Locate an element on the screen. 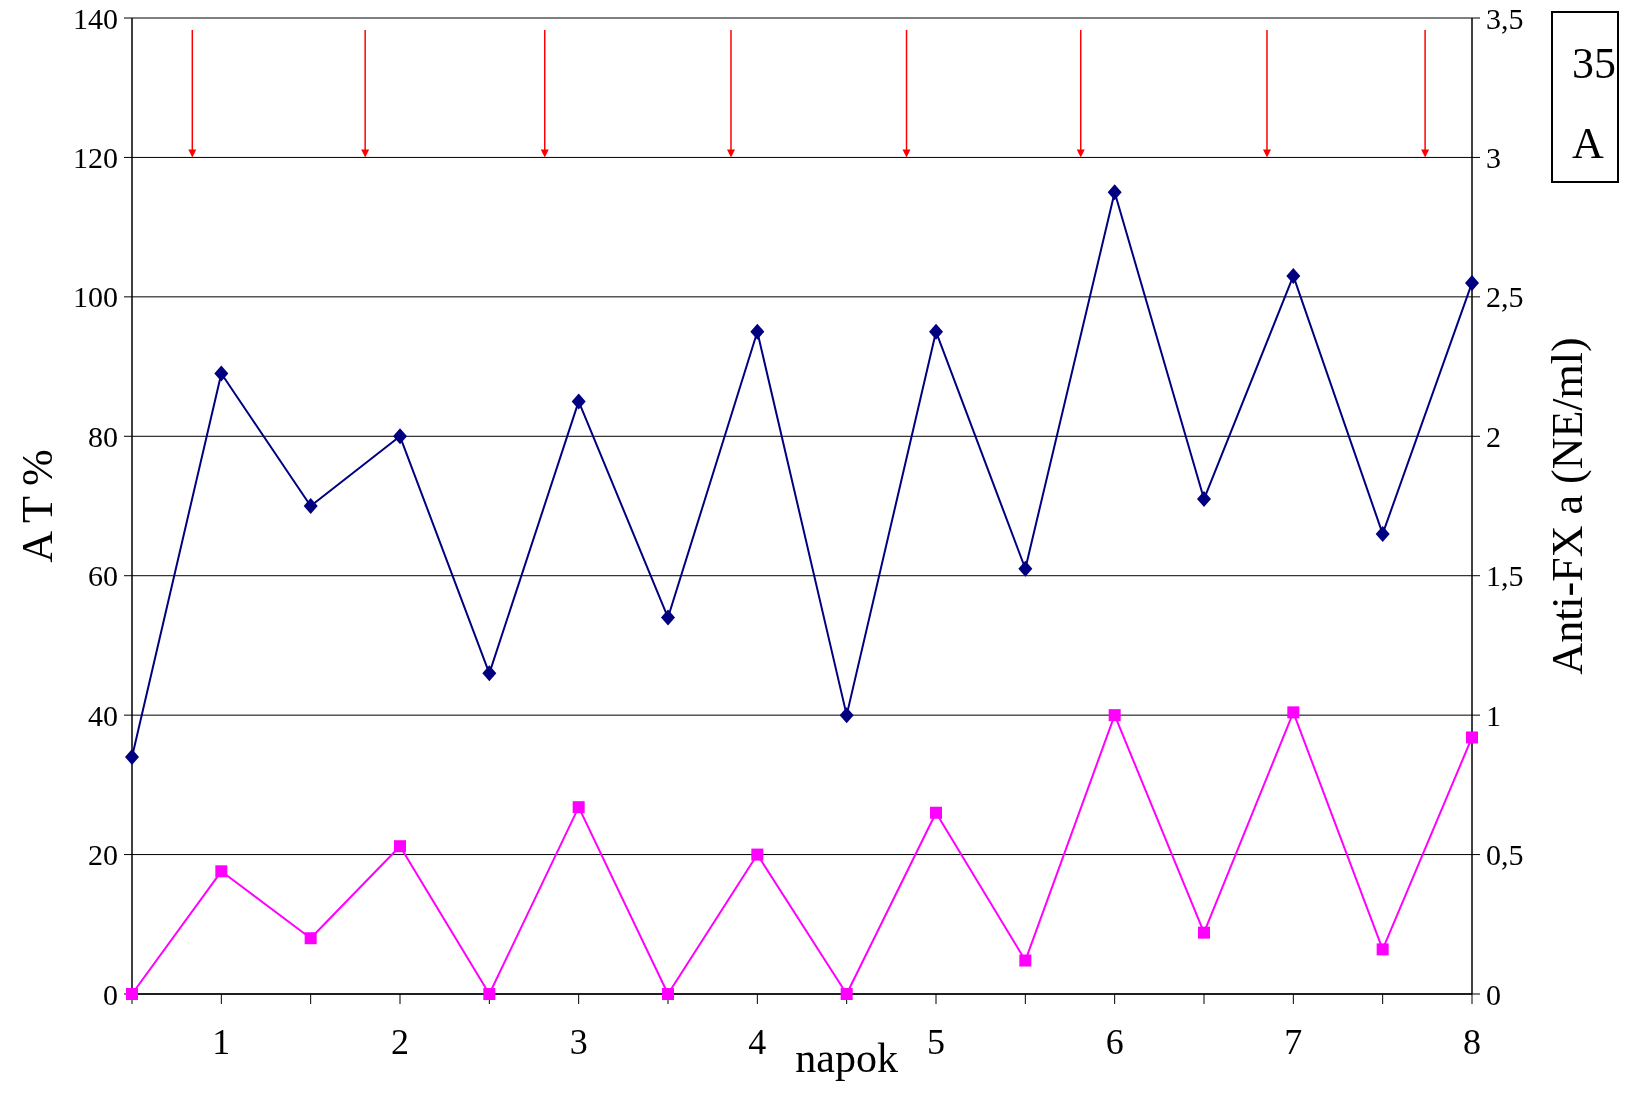 This screenshot has height=1107, width=1628. x-tick-label: 4 is located at coordinates (757, 1042).